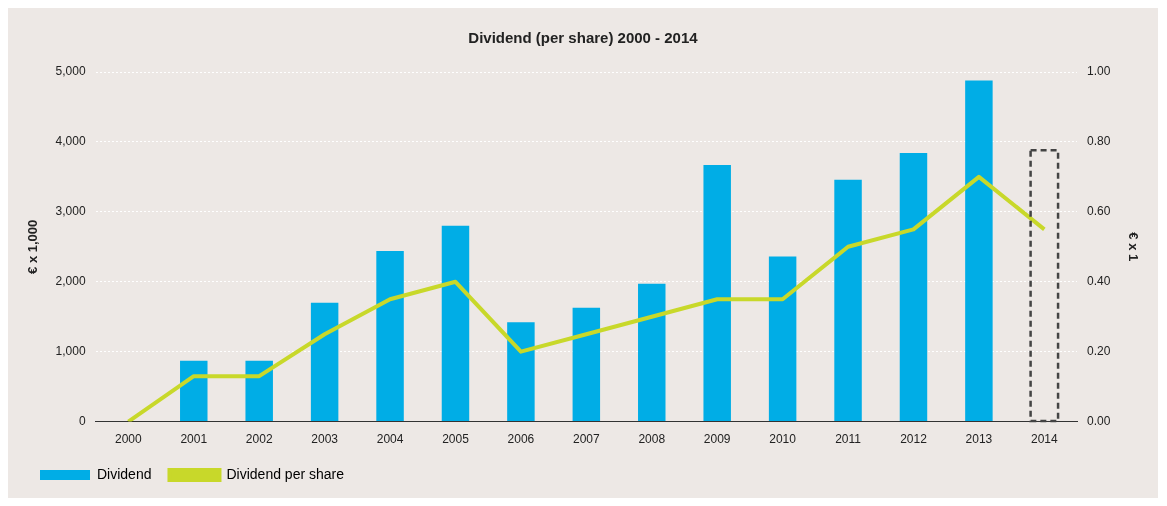  What do you see at coordinates (285, 473) in the screenshot?
I see `legend-label: Dividend per share` at bounding box center [285, 473].